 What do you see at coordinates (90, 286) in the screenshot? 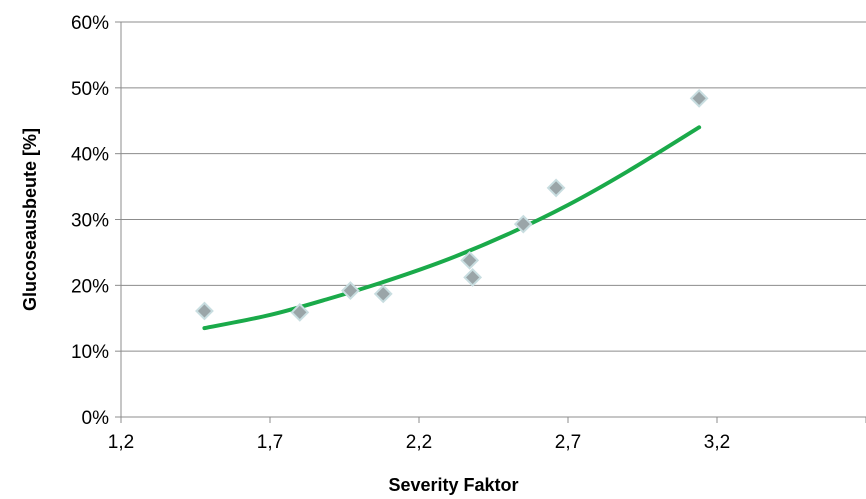
I see `y-tick-label: 20%` at bounding box center [90, 286].